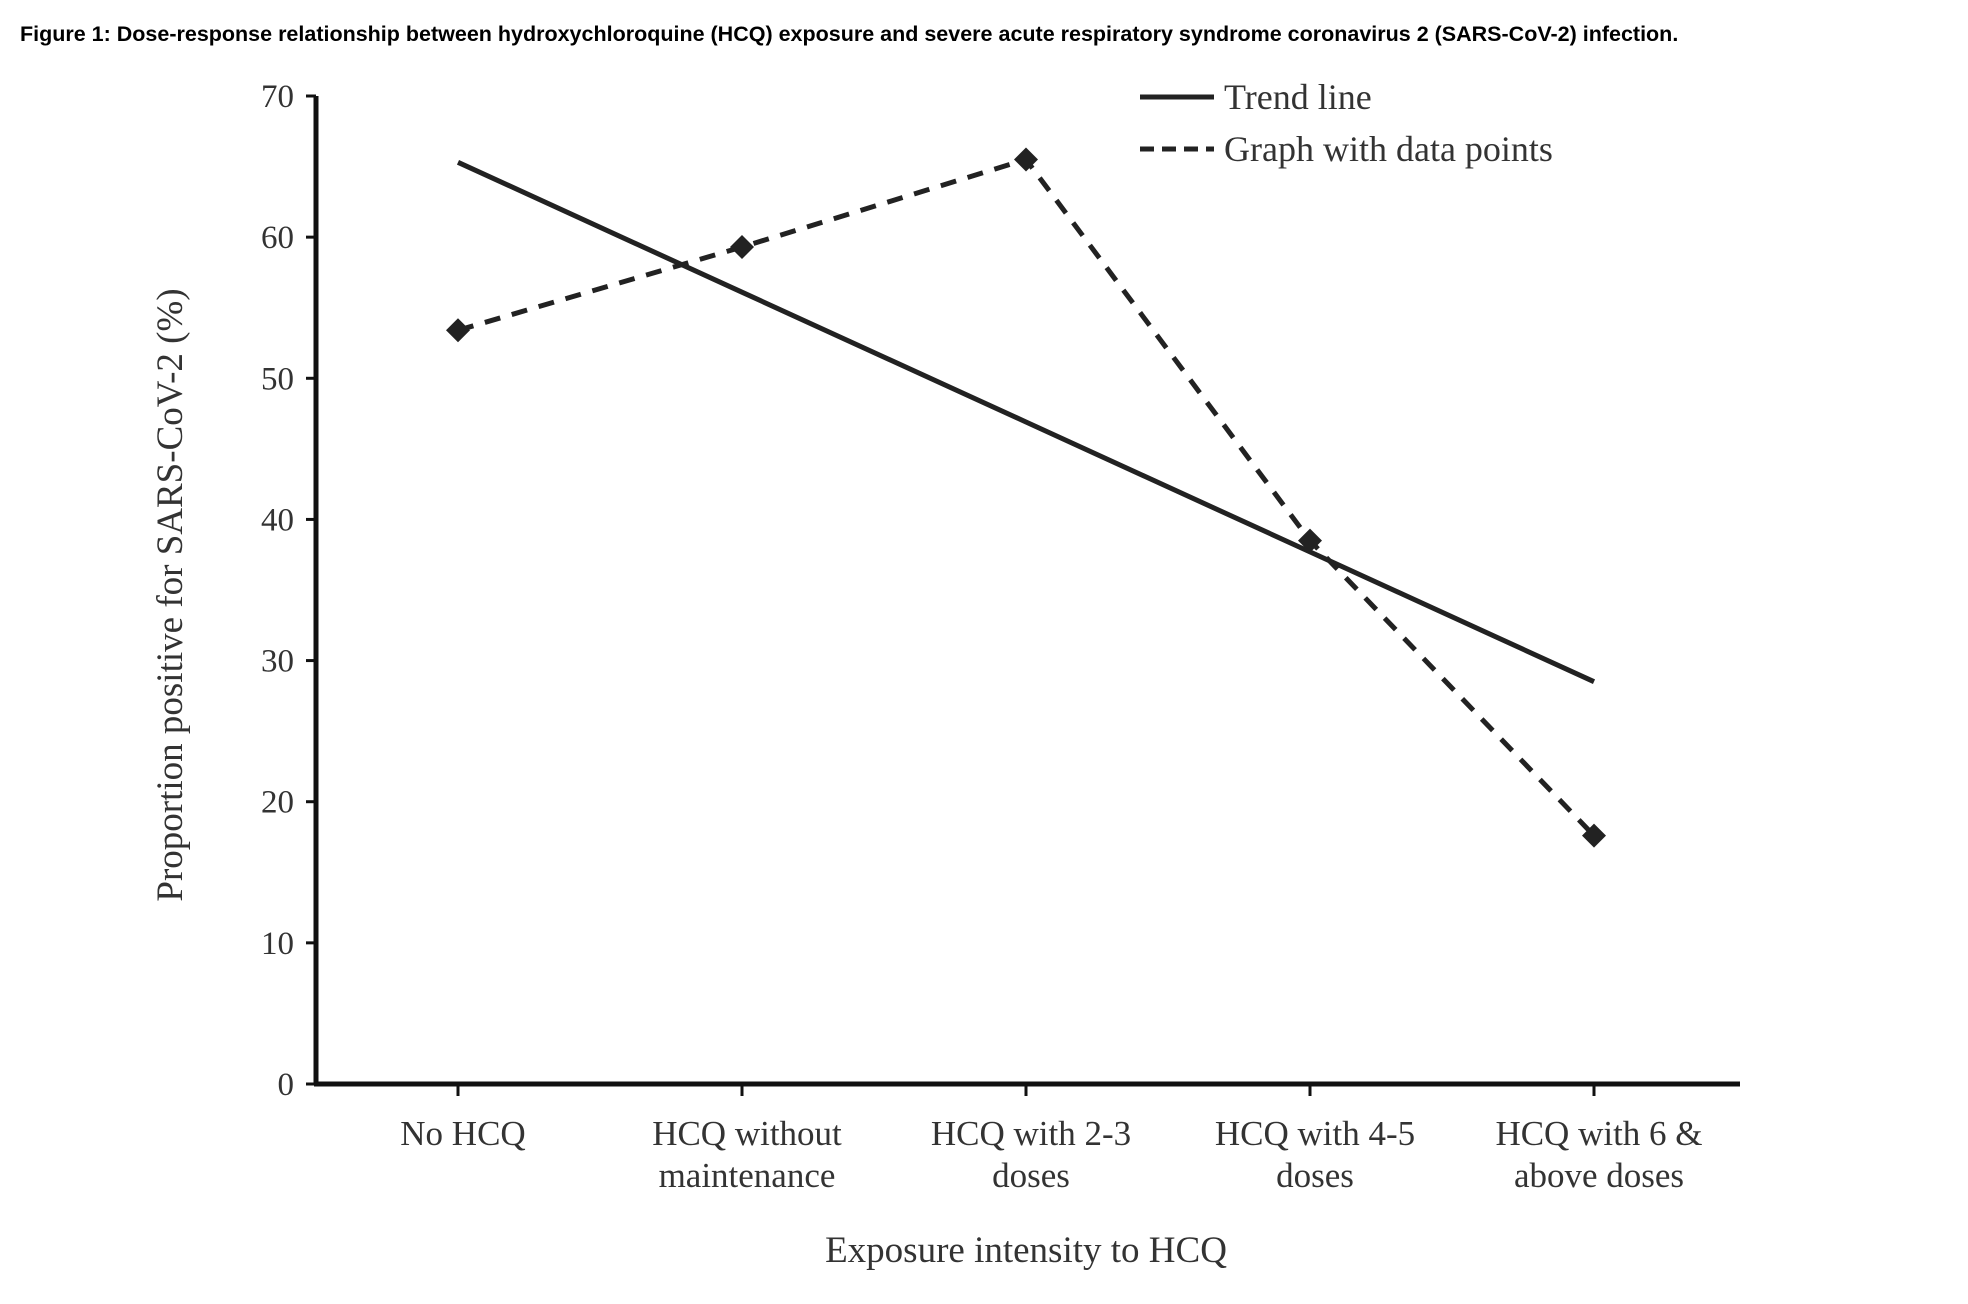 The width and height of the screenshot is (1968, 1304). Describe the element at coordinates (277, 944) in the screenshot. I see `y-tick-label: 10` at that location.